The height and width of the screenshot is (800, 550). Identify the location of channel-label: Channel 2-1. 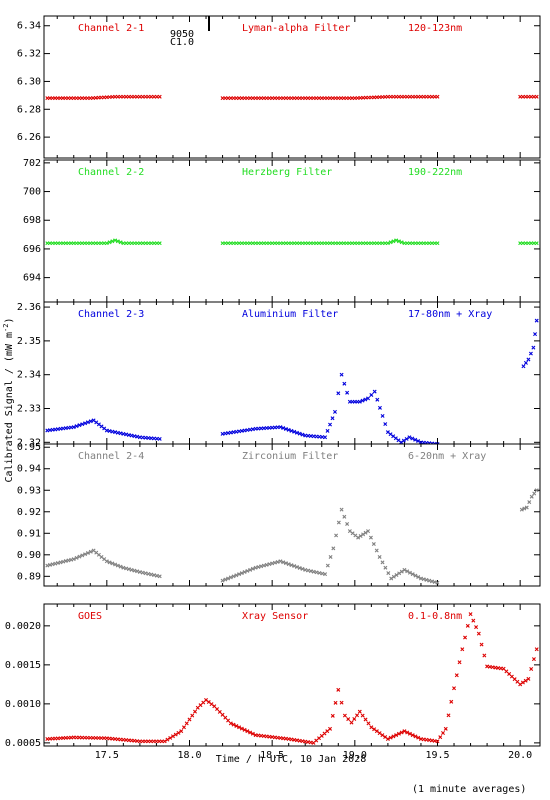
(111, 28).